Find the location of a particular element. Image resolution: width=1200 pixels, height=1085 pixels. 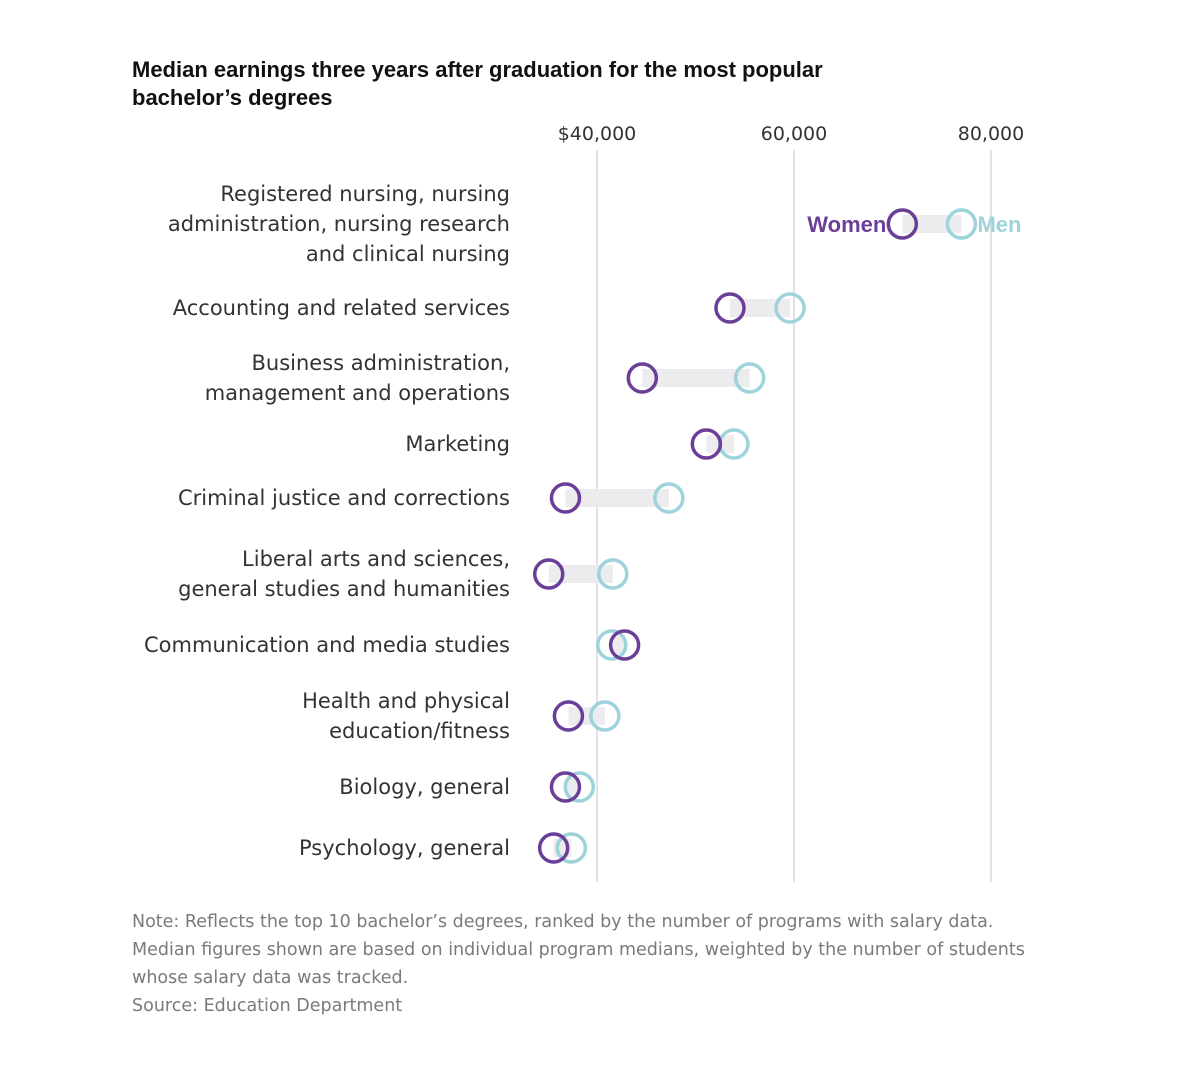

category-label-9: Psychology, general is located at coordinates (404, 848).